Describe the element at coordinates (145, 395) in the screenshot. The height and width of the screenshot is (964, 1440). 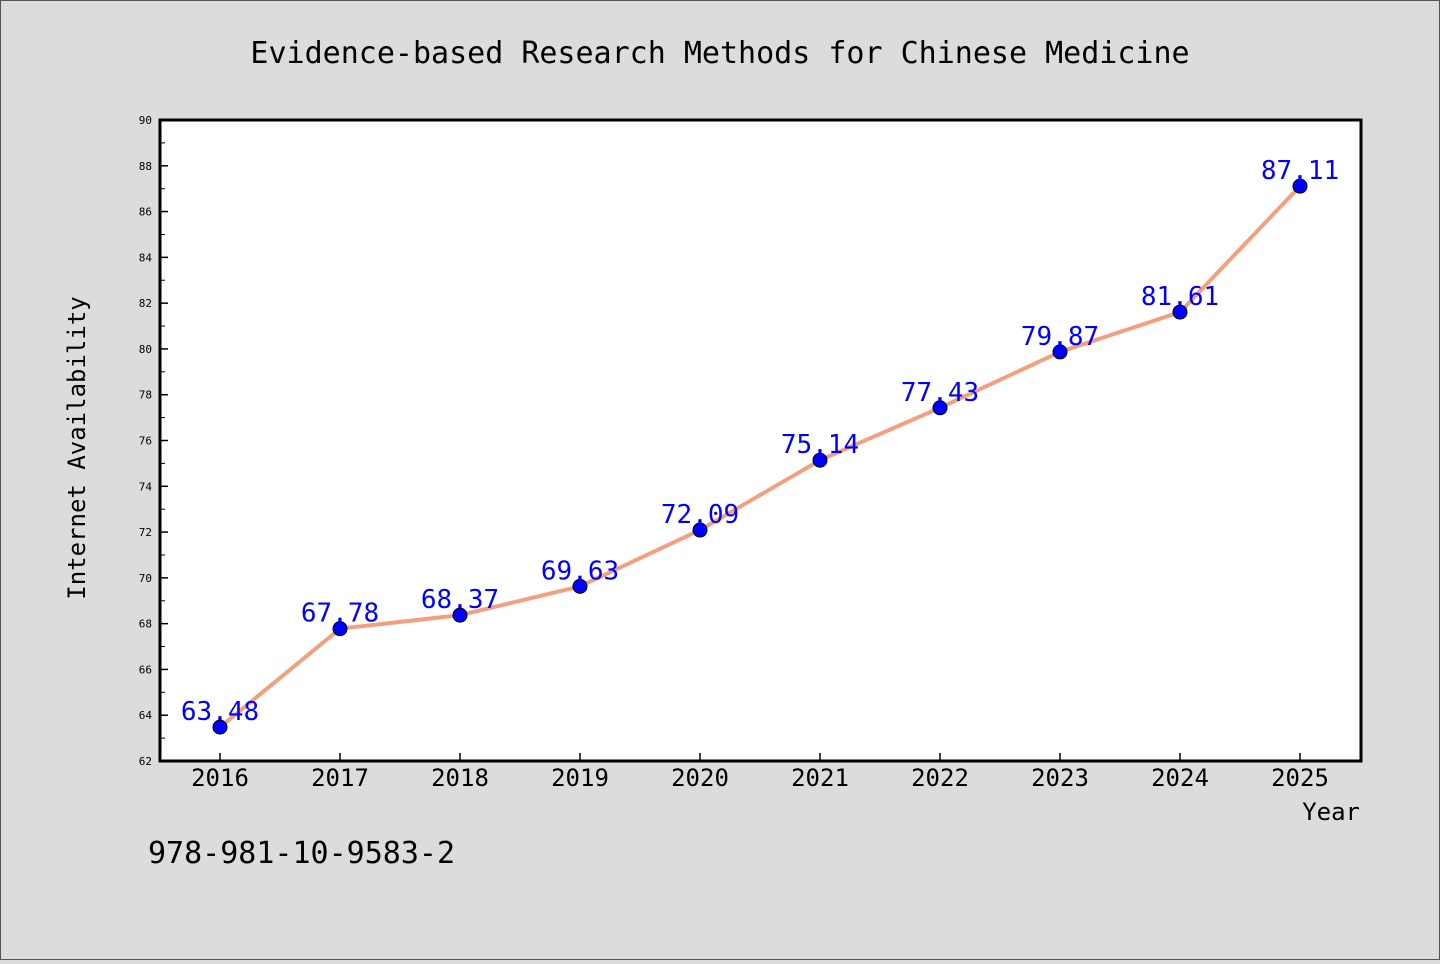
I see `y-tick-label: 78` at that location.